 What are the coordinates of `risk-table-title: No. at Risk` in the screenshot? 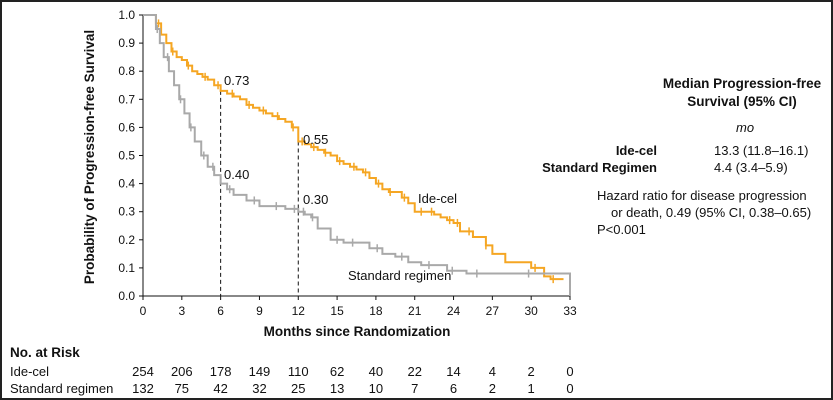 It's located at (45, 352).